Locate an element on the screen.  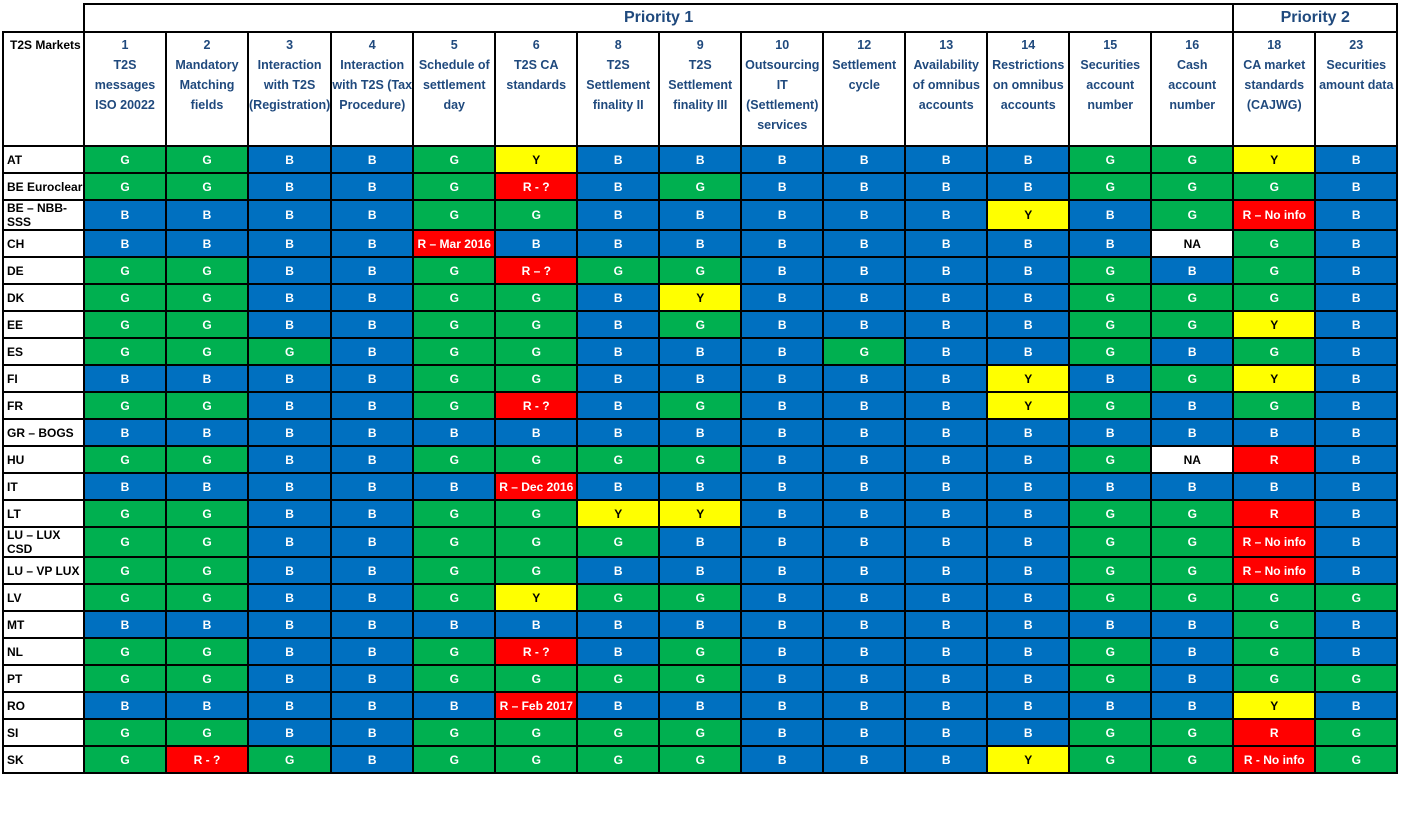
status-cell: R – No info is located at coordinates (1274, 215).